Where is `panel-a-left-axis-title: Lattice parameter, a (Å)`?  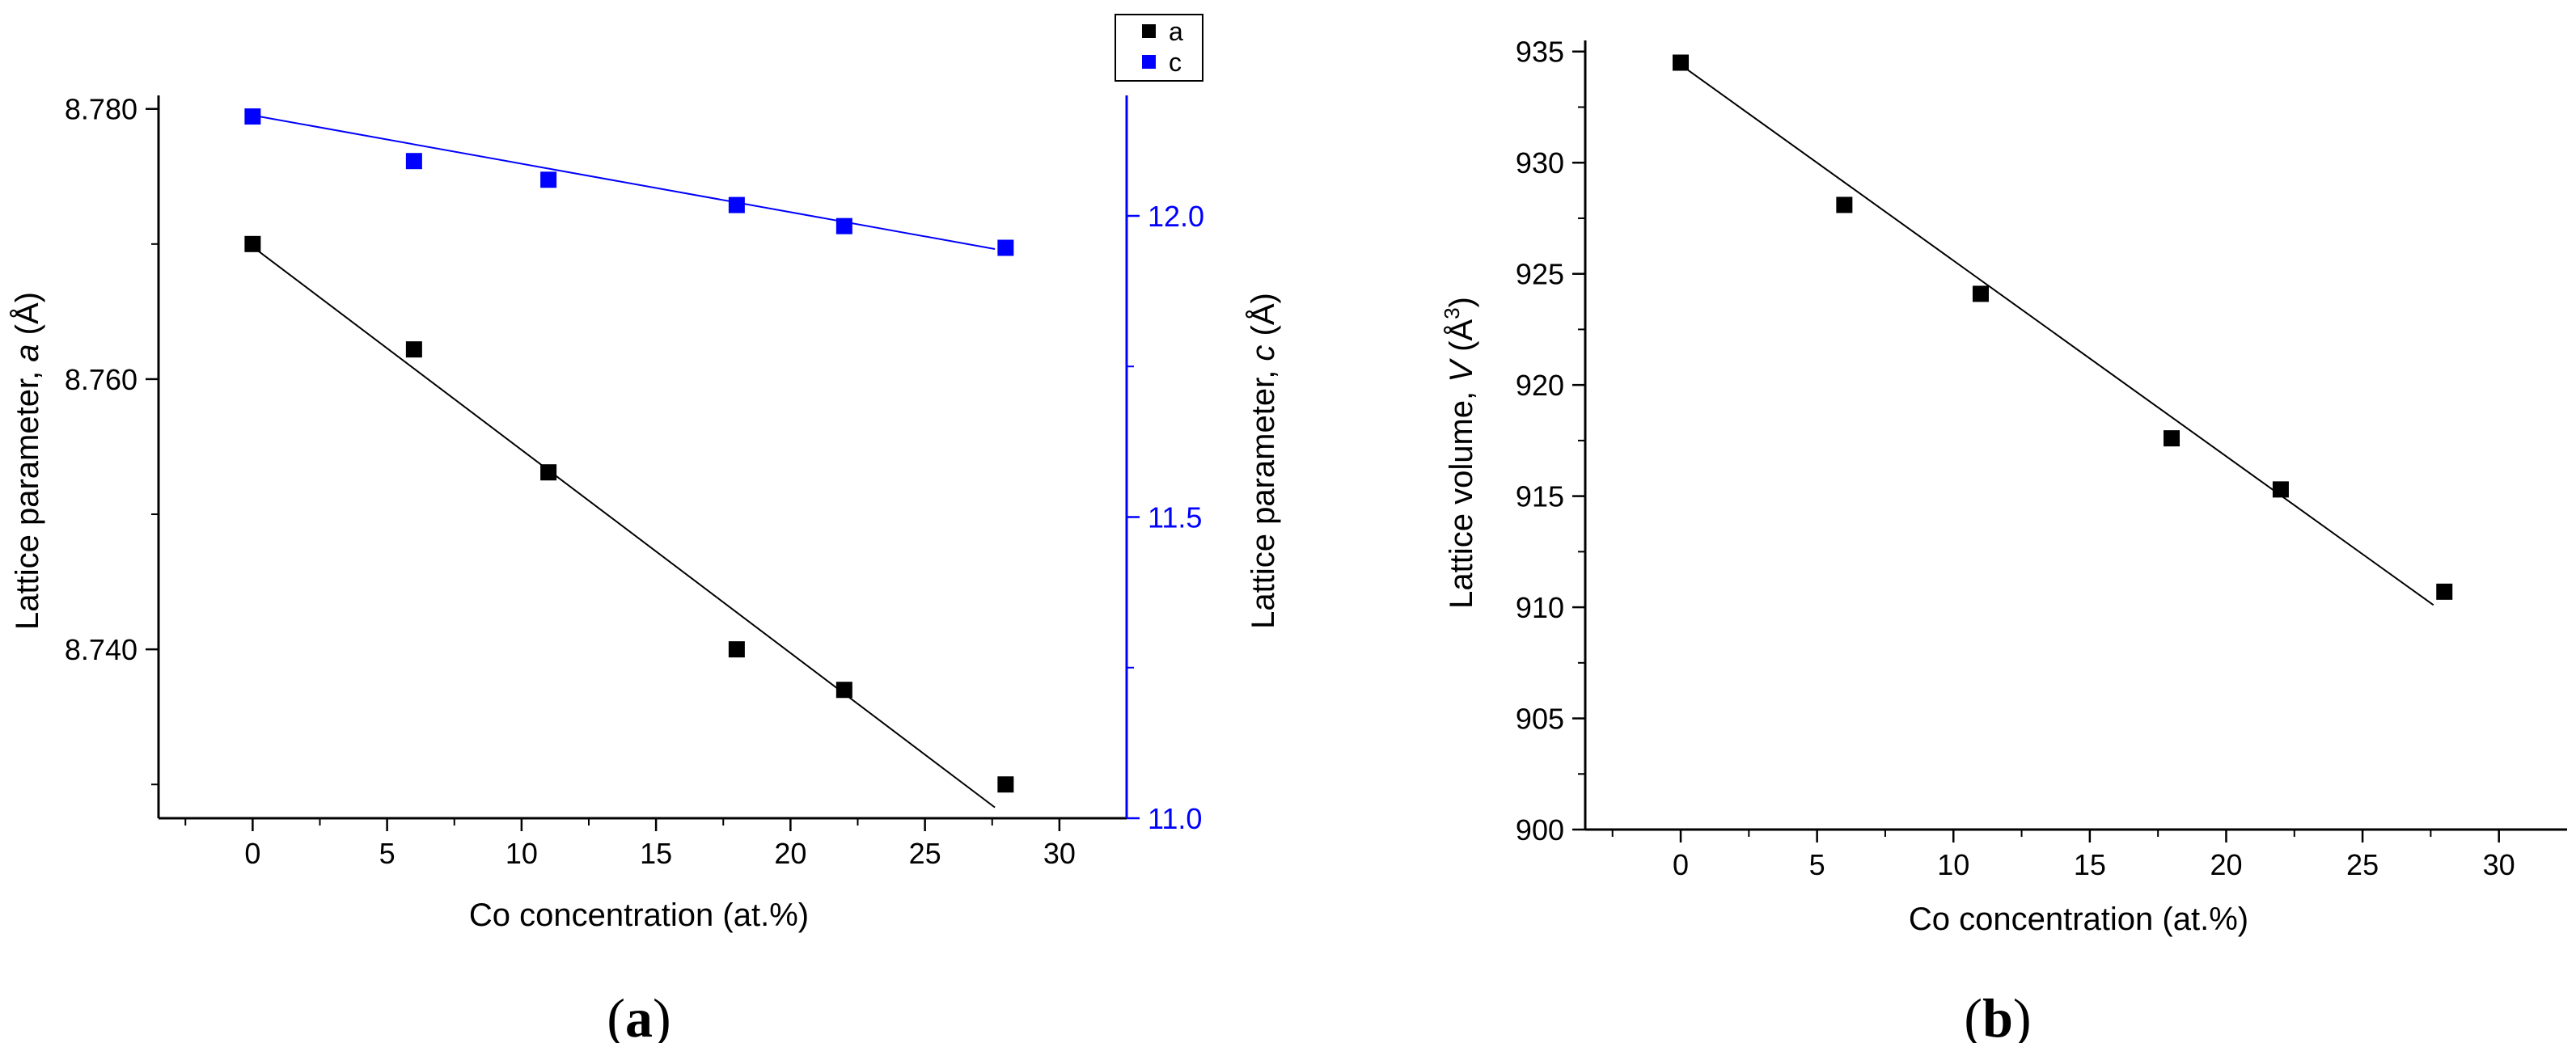 panel-a-left-axis-title: Lattice parameter, a (Å) is located at coordinates (27, 461).